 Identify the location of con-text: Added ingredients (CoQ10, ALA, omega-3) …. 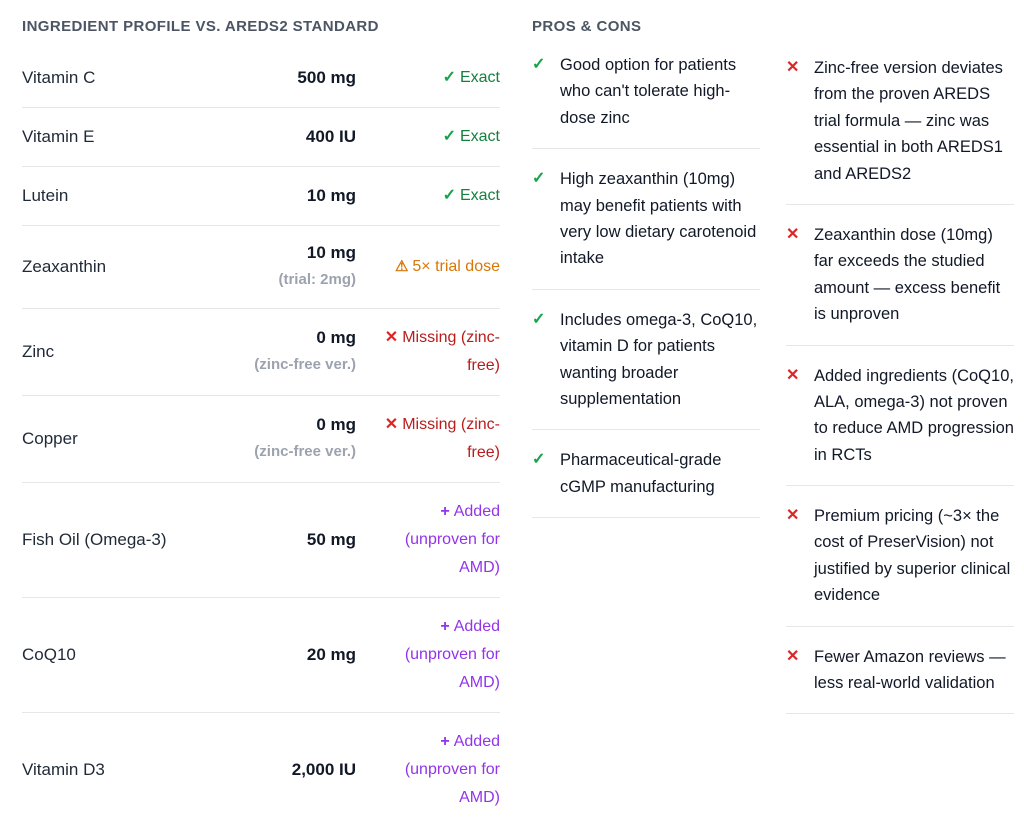
(914, 415).